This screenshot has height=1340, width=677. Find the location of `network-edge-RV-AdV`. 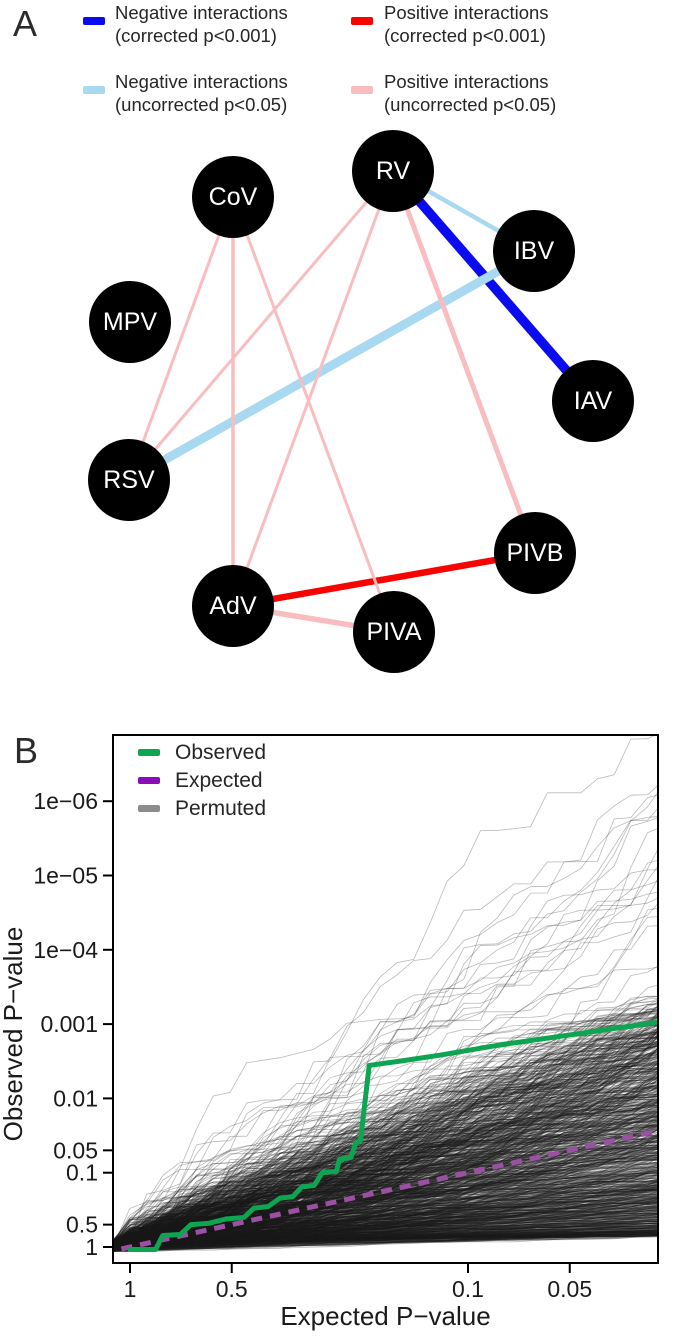

network-edge-RV-AdV is located at coordinates (313, 388).